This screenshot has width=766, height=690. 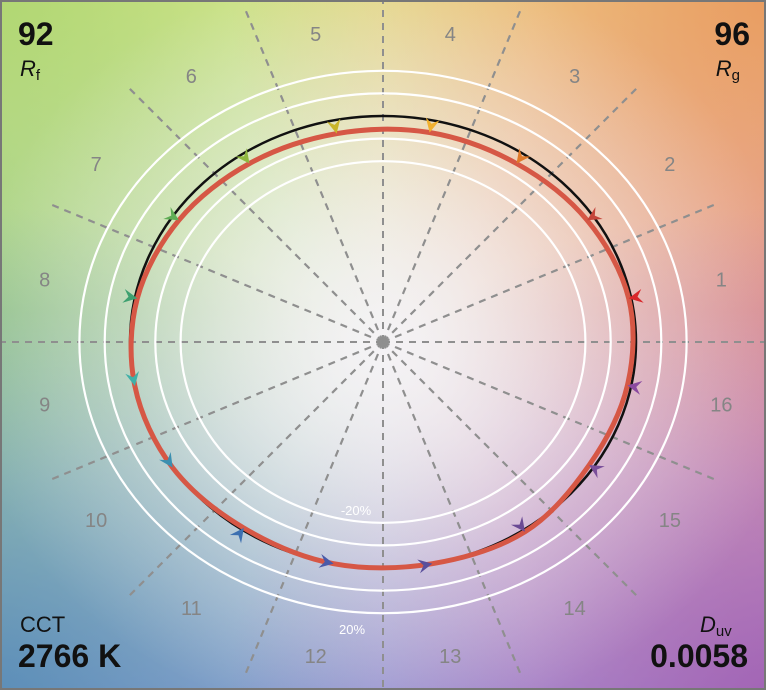 What do you see at coordinates (699, 656) in the screenshot?
I see `duv-value: 0.0058` at bounding box center [699, 656].